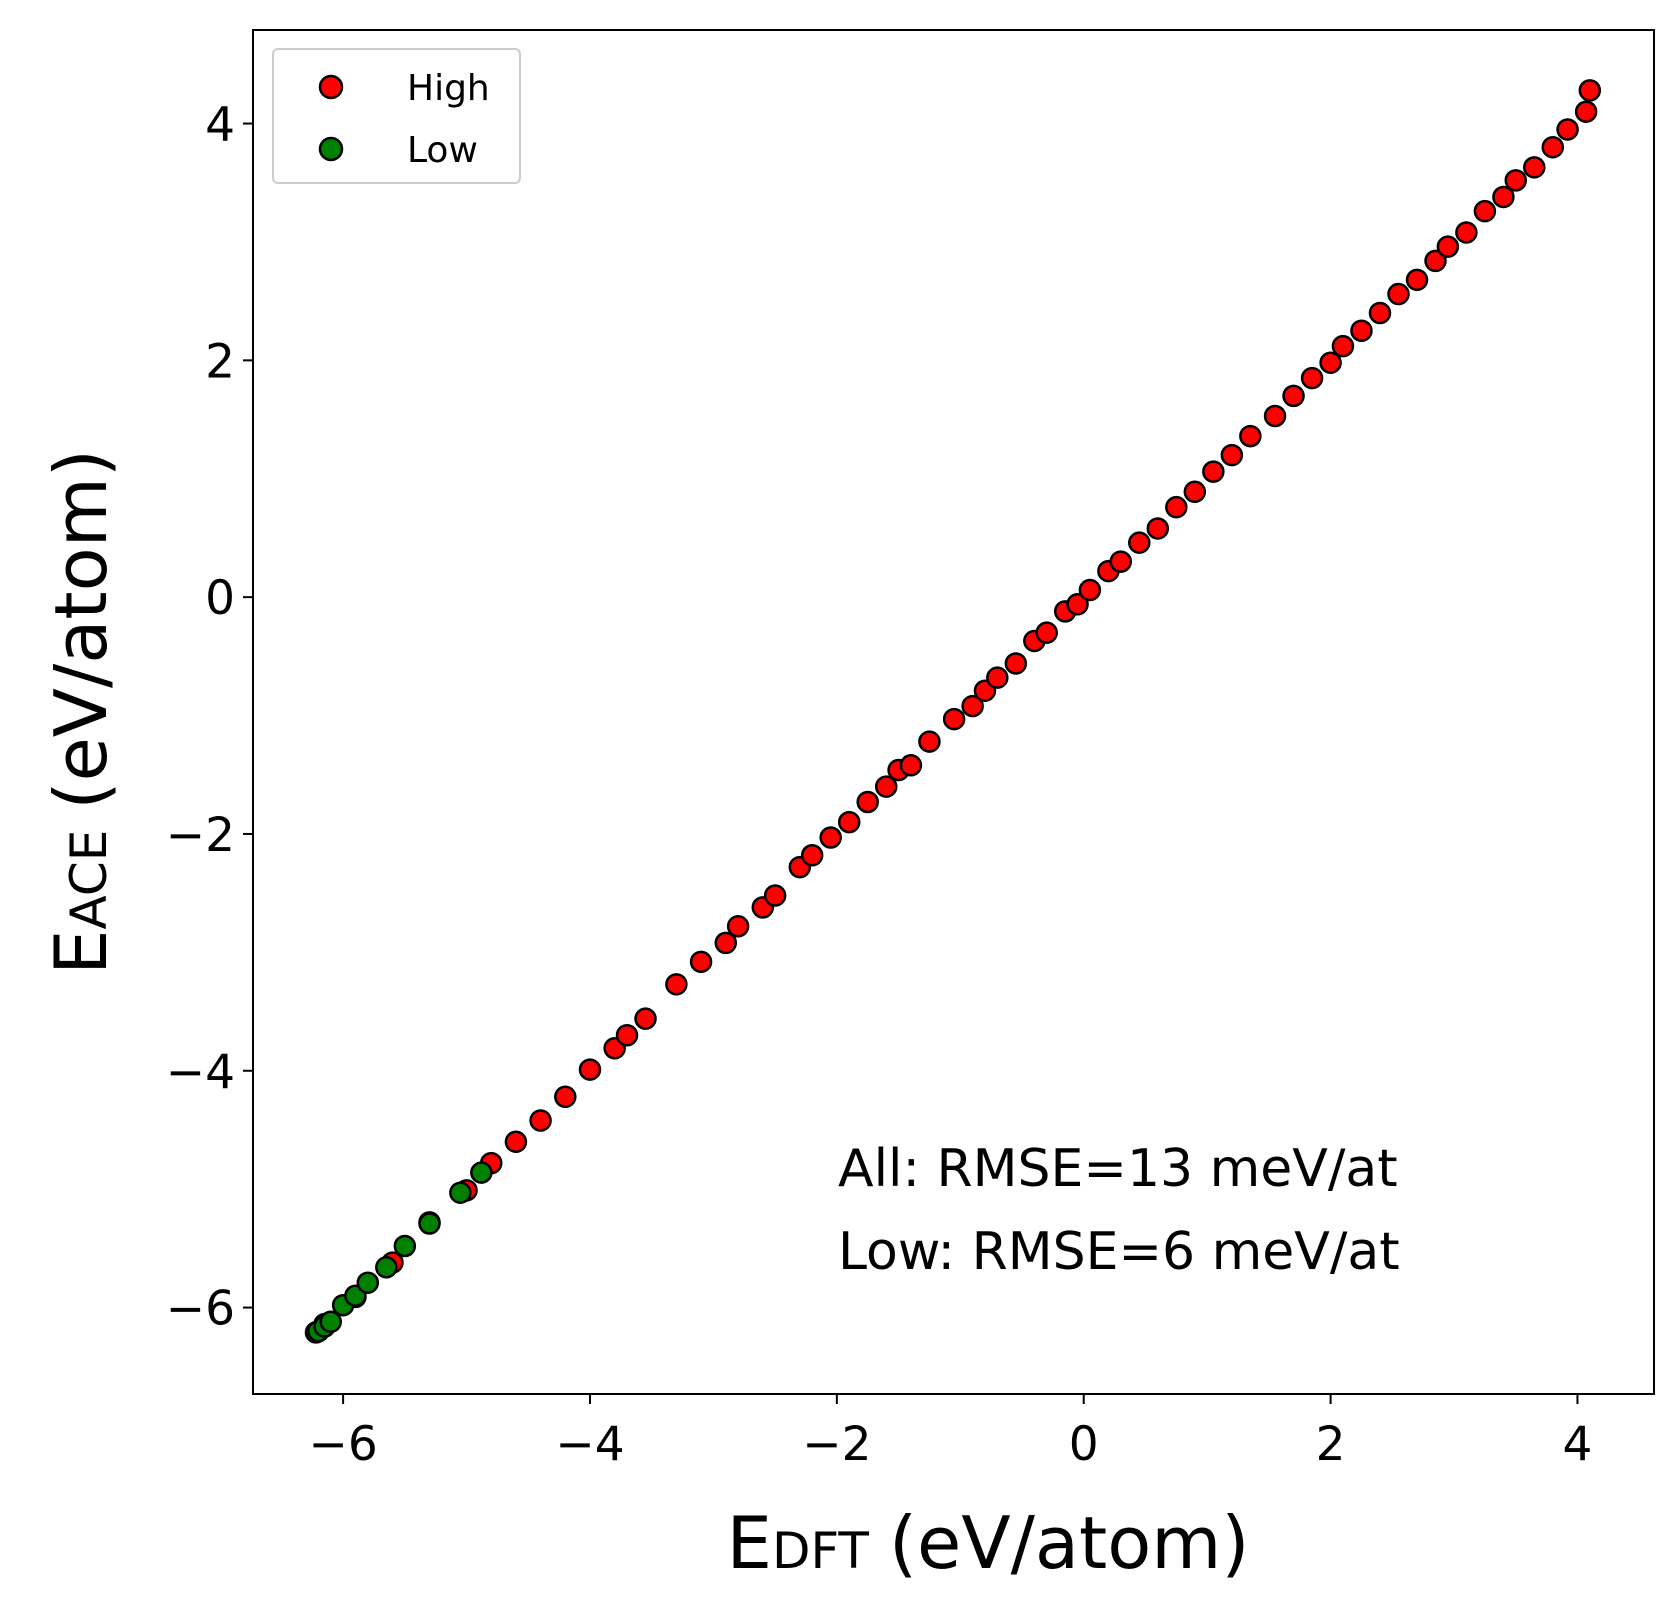 The image size is (1676, 1606). What do you see at coordinates (220, 598) in the screenshot?
I see `y-tick-label: 0` at bounding box center [220, 598].